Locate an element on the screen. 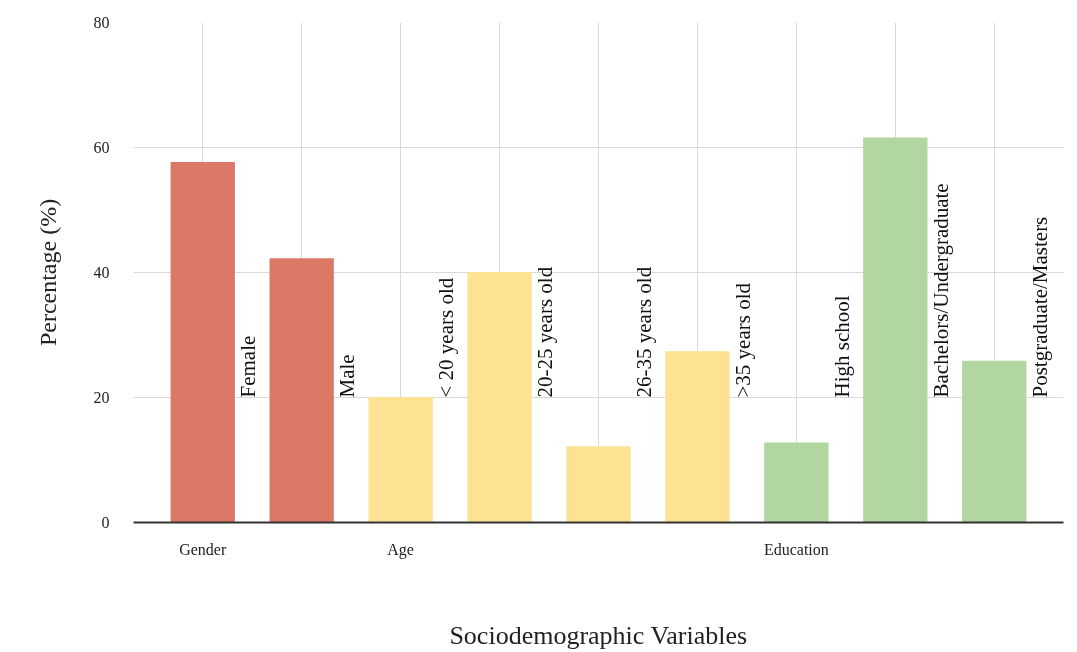 The height and width of the screenshot is (652, 1077). annotation: Female is located at coordinates (248, 366).